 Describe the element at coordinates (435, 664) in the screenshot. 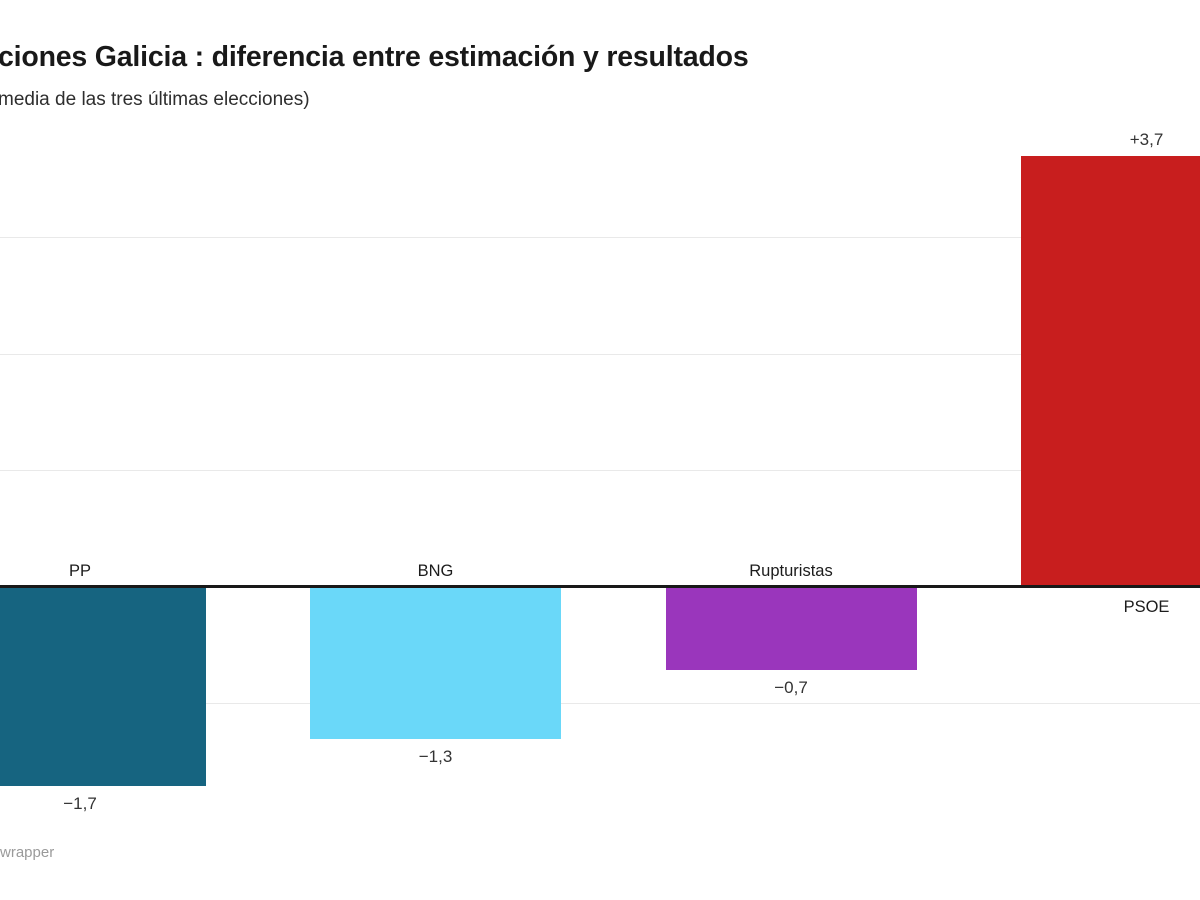

I see `bar-bng` at that location.